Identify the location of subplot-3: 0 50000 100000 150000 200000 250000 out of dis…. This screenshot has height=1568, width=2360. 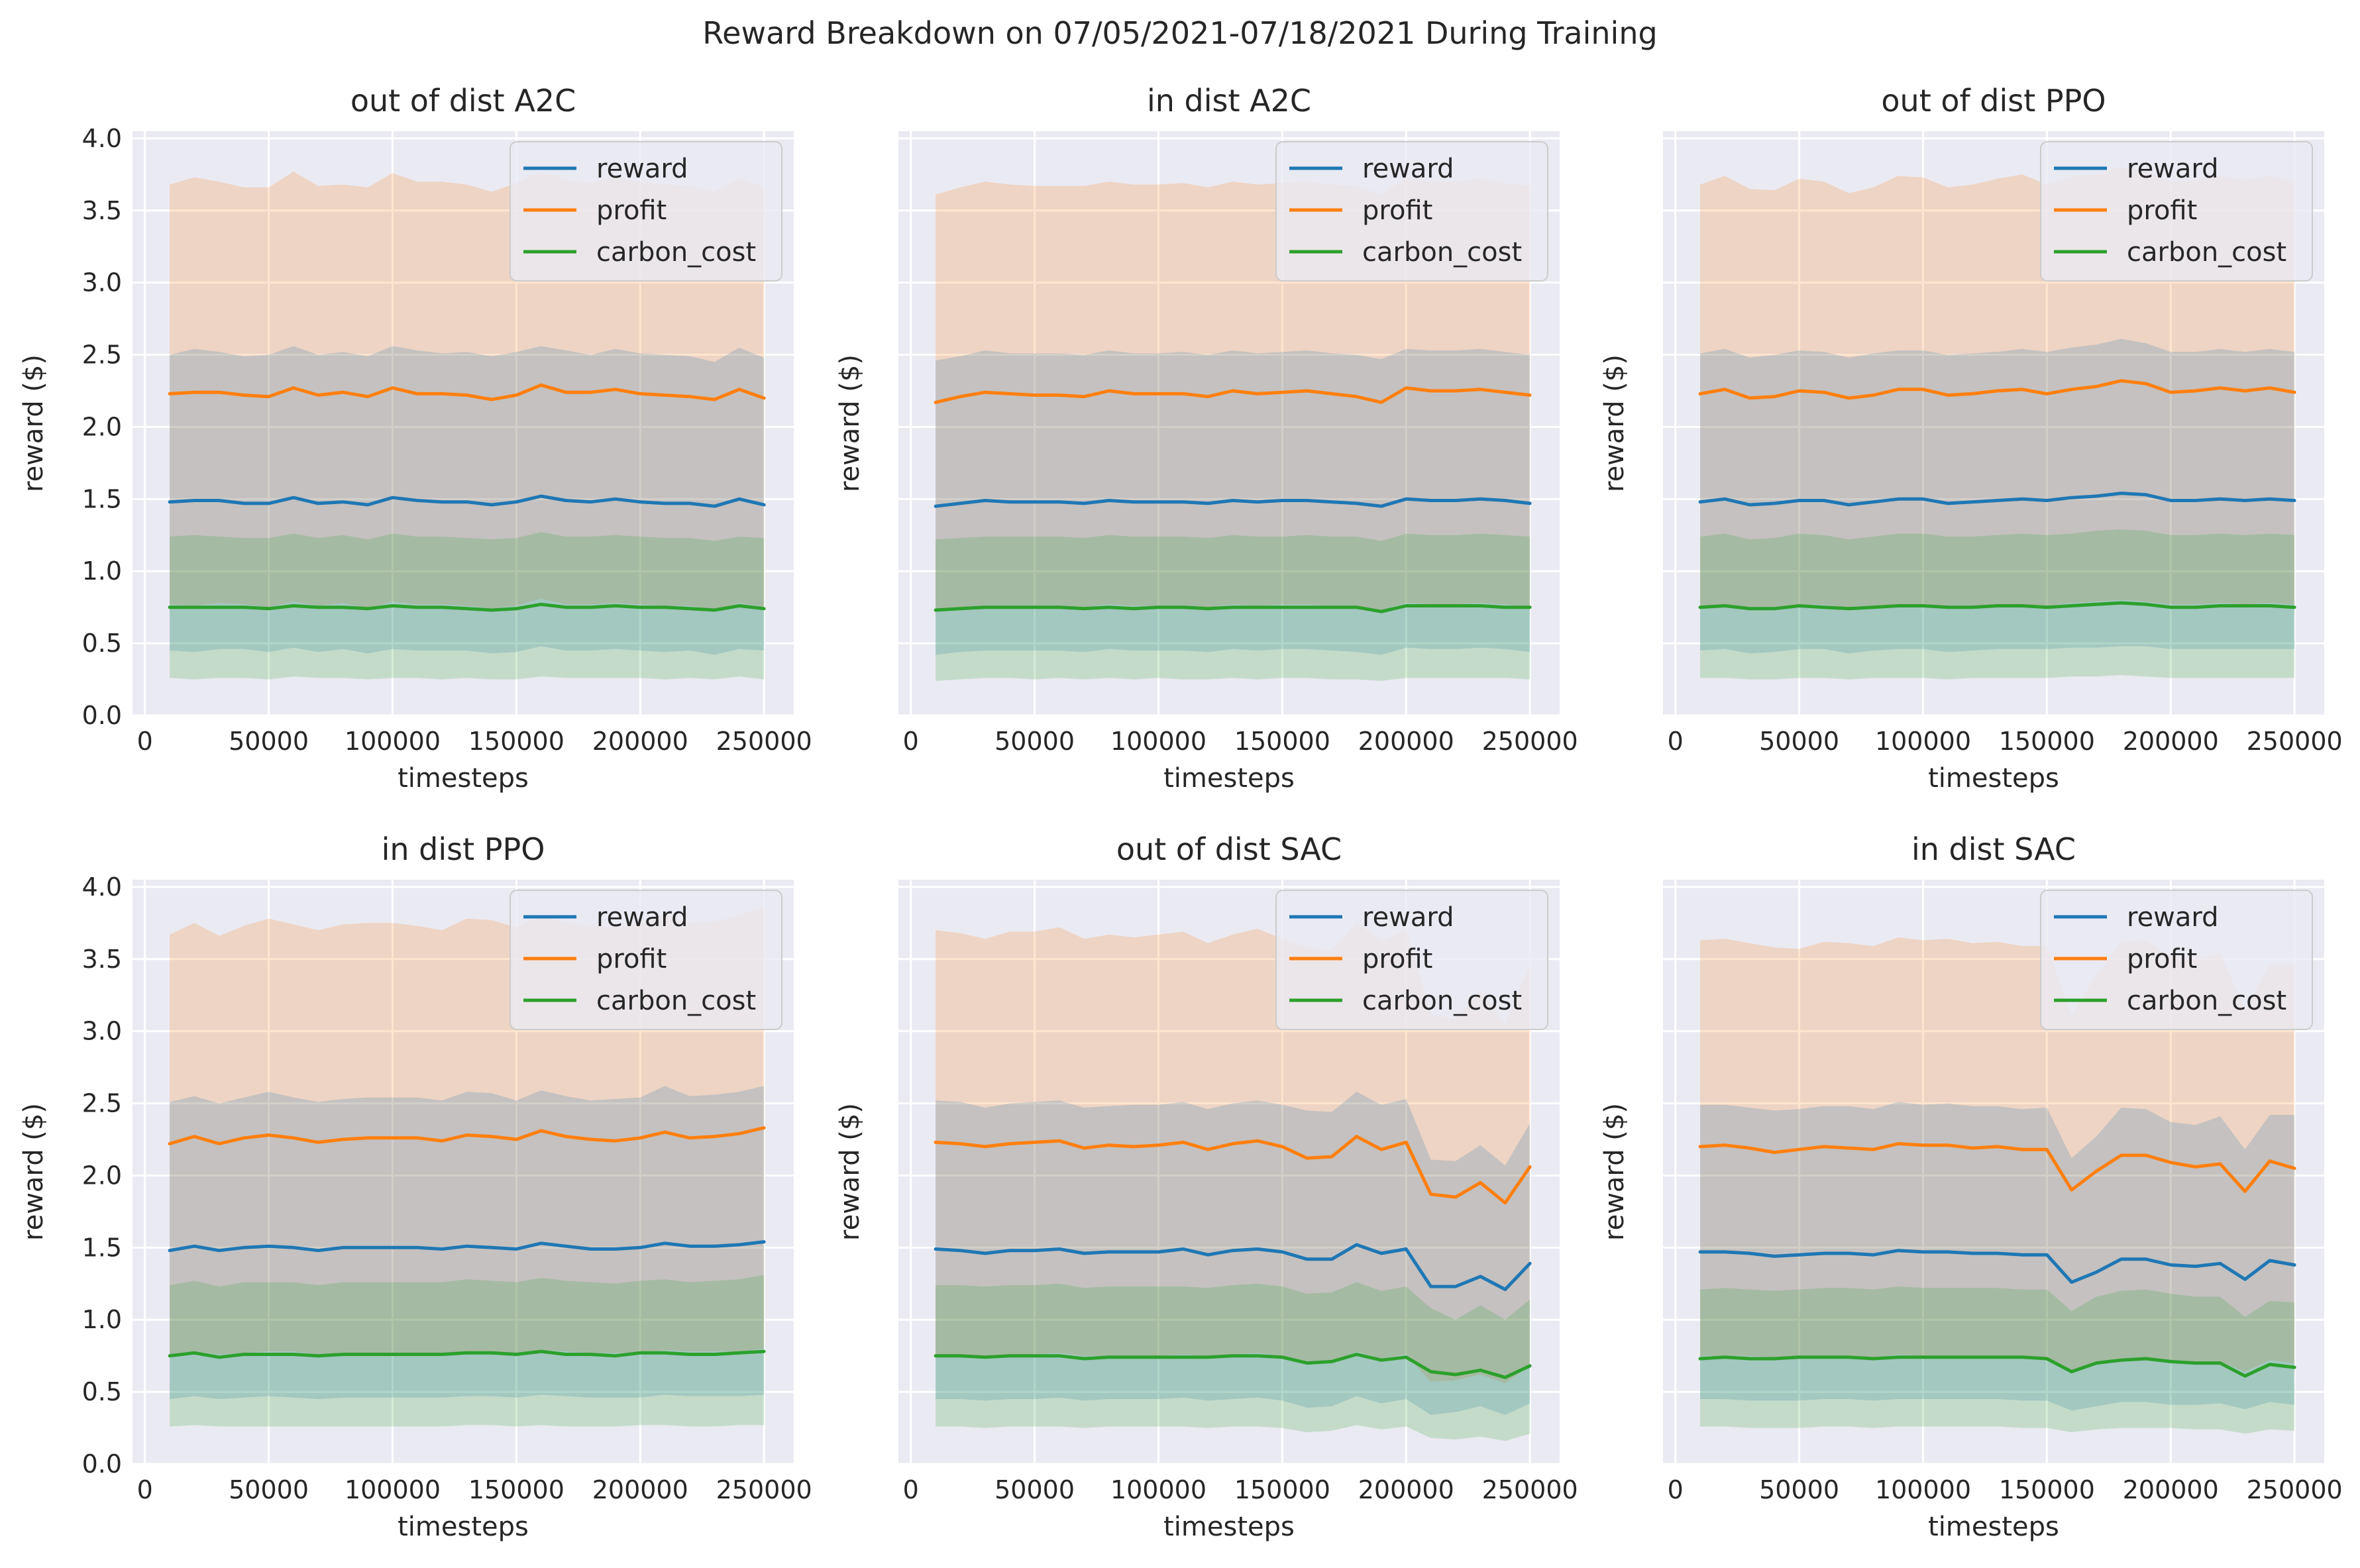
(1971, 438).